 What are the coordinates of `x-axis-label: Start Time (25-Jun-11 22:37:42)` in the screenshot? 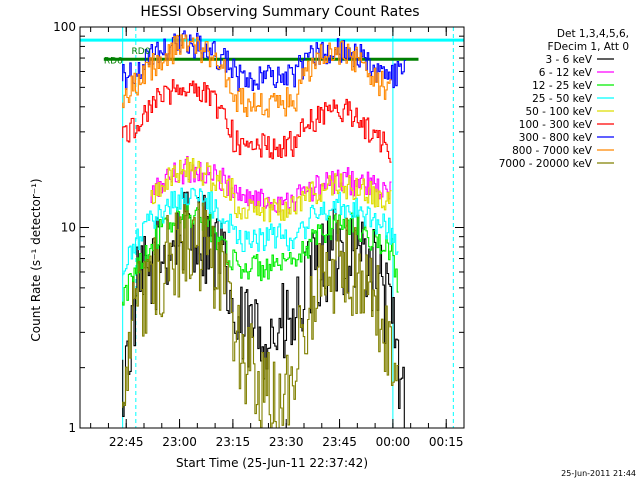 It's located at (272, 463).